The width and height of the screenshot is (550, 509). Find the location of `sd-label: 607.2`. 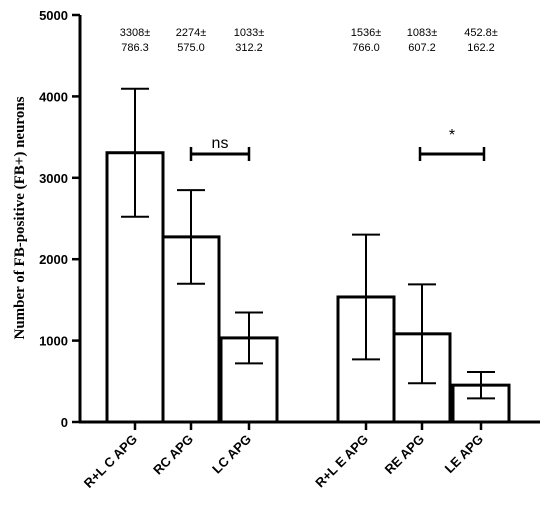

sd-label: 607.2 is located at coordinates (422, 48).